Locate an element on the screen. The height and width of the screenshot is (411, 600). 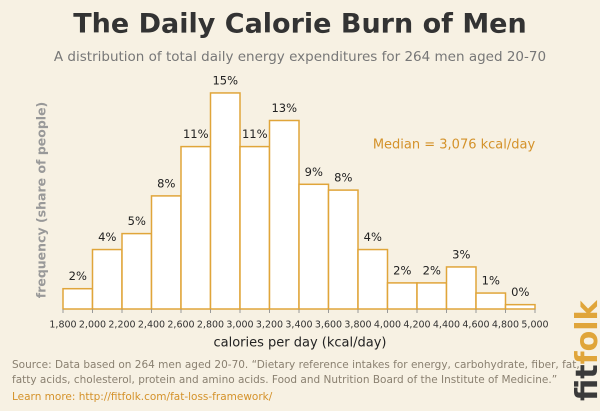
value-label: 3% is located at coordinates (461, 254).